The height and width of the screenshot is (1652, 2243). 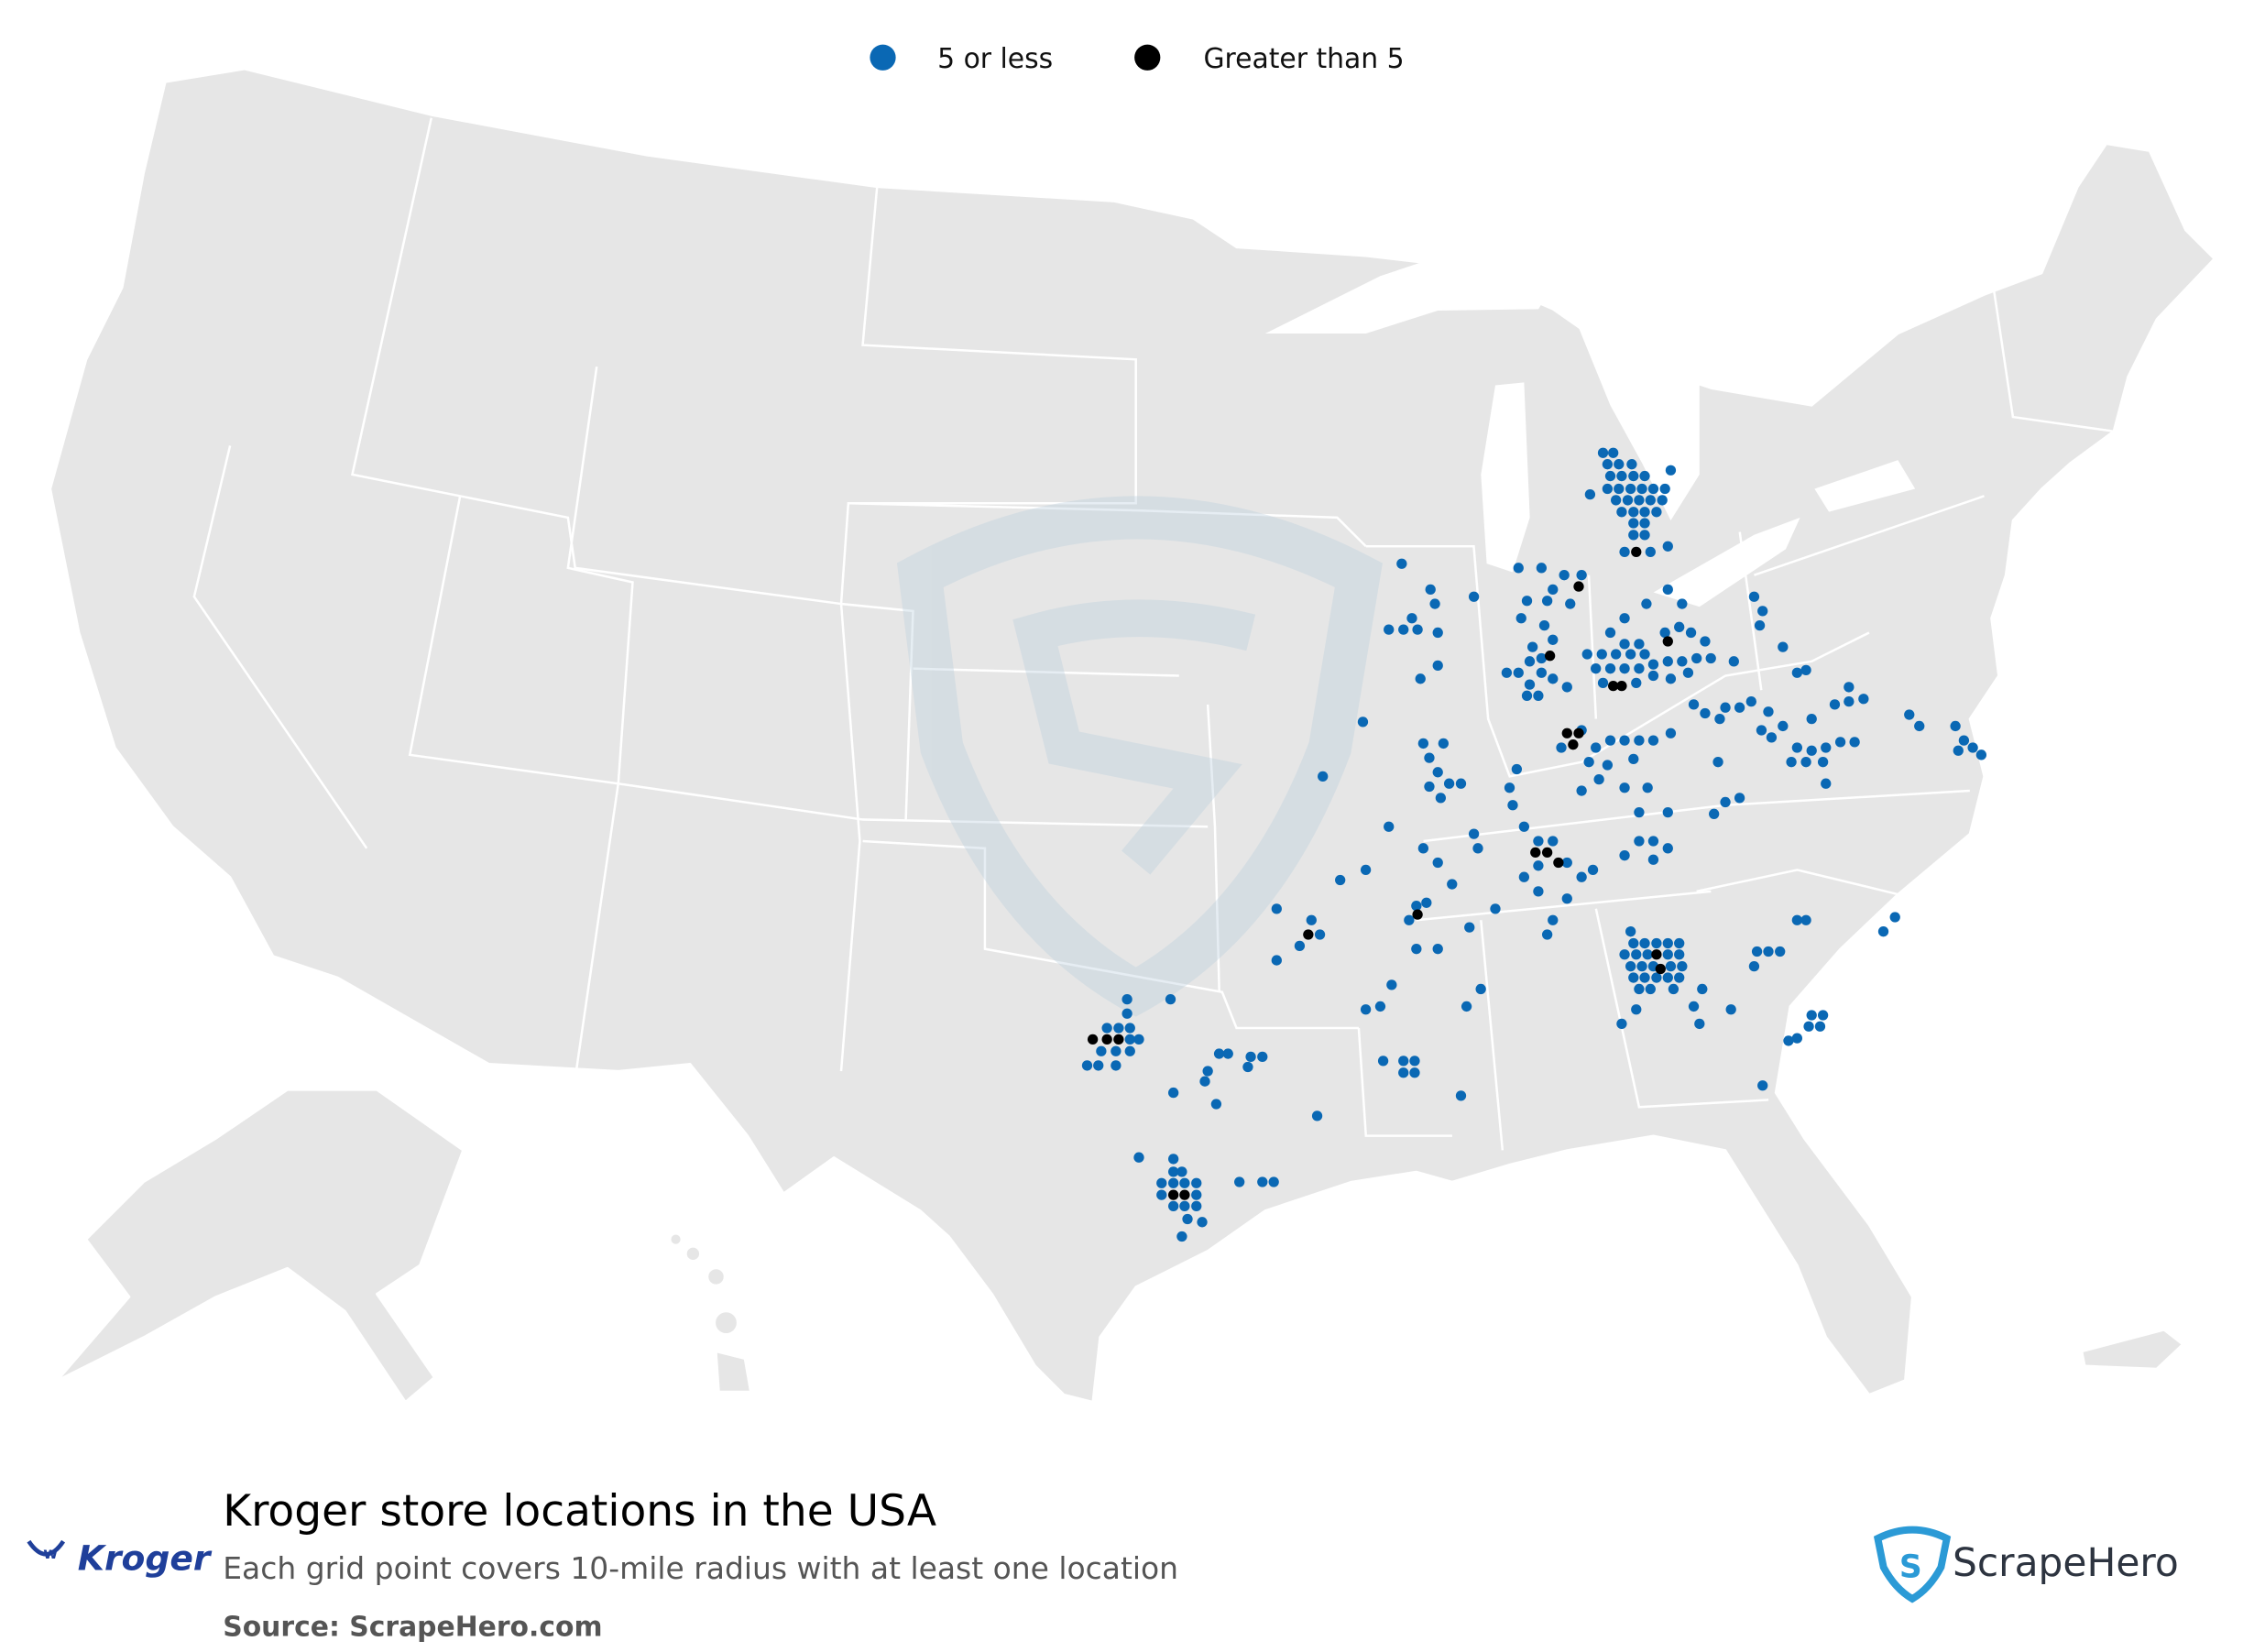 I want to click on lake-erie, so click(x=1726, y=562).